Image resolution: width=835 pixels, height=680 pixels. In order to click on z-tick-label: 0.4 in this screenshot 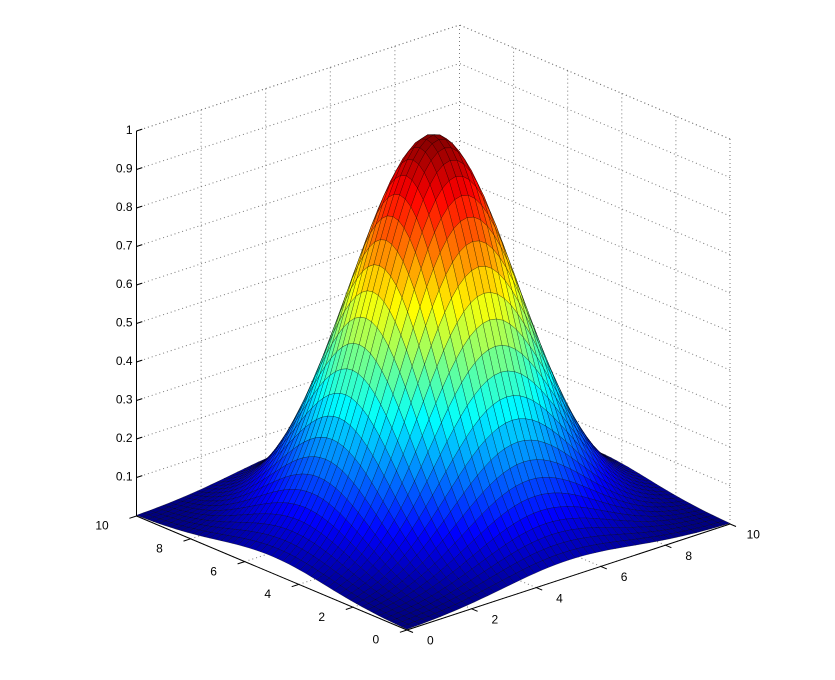, I will do `click(124, 361)`.